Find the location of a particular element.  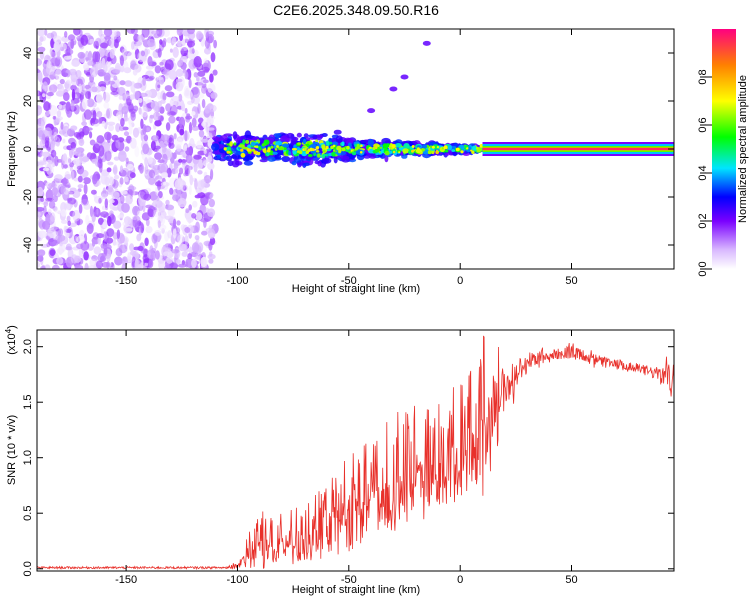

spectrogram-x-tick-label: -100 is located at coordinates (237, 281).